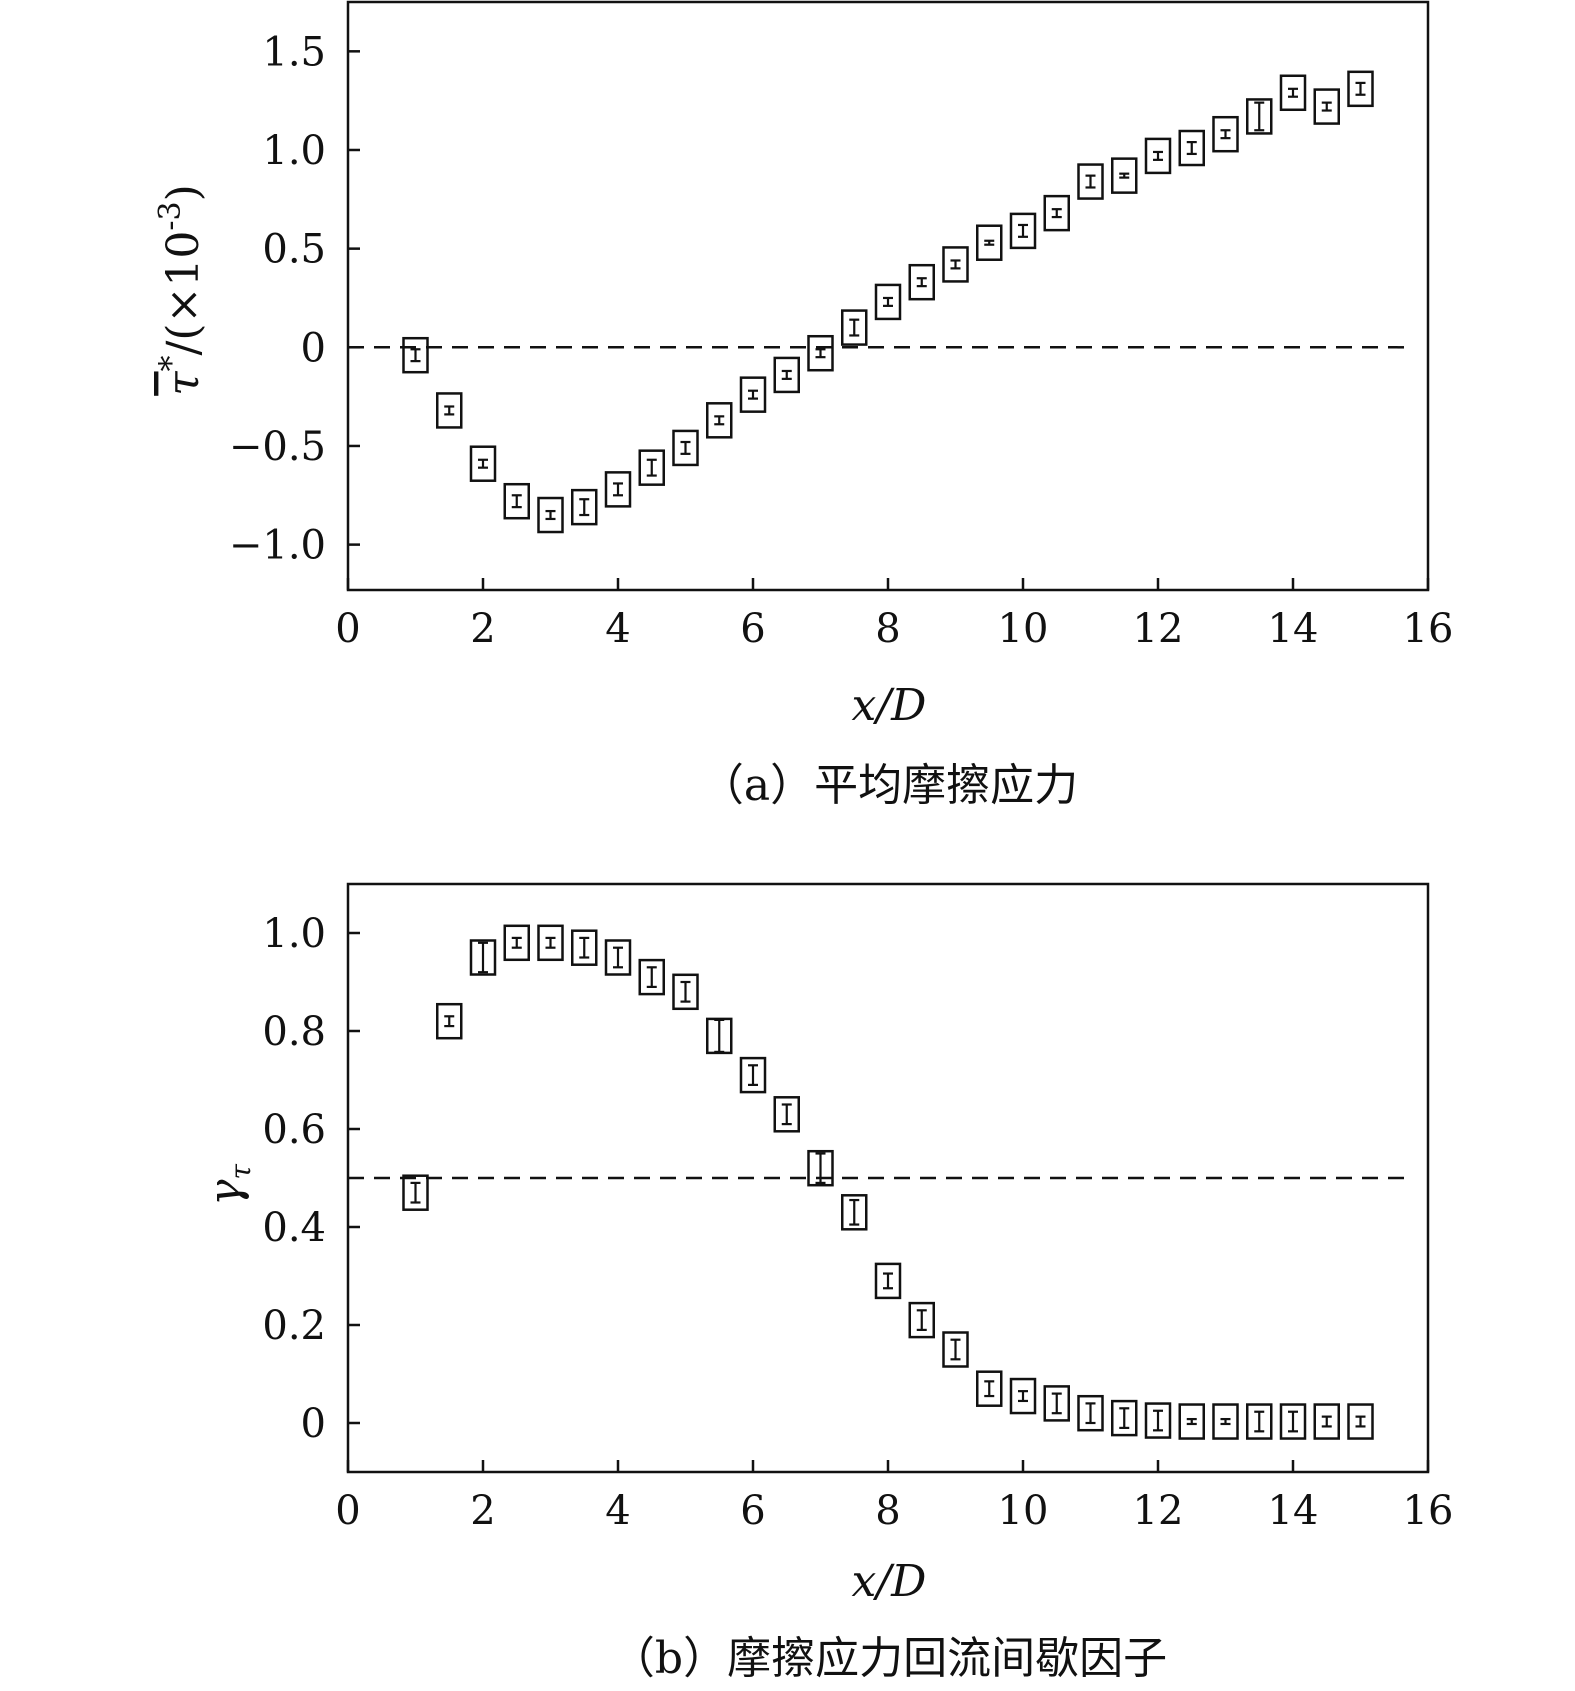 The image size is (1575, 1691). What do you see at coordinates (1158, 629) in the screenshot?
I see `panel-a-x-tick-label: 12` at bounding box center [1158, 629].